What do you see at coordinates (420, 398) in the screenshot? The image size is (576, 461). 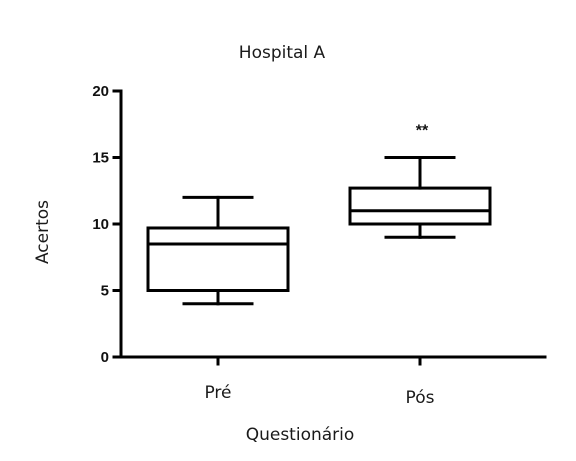 I see `x-tick-label: Pós` at bounding box center [420, 398].